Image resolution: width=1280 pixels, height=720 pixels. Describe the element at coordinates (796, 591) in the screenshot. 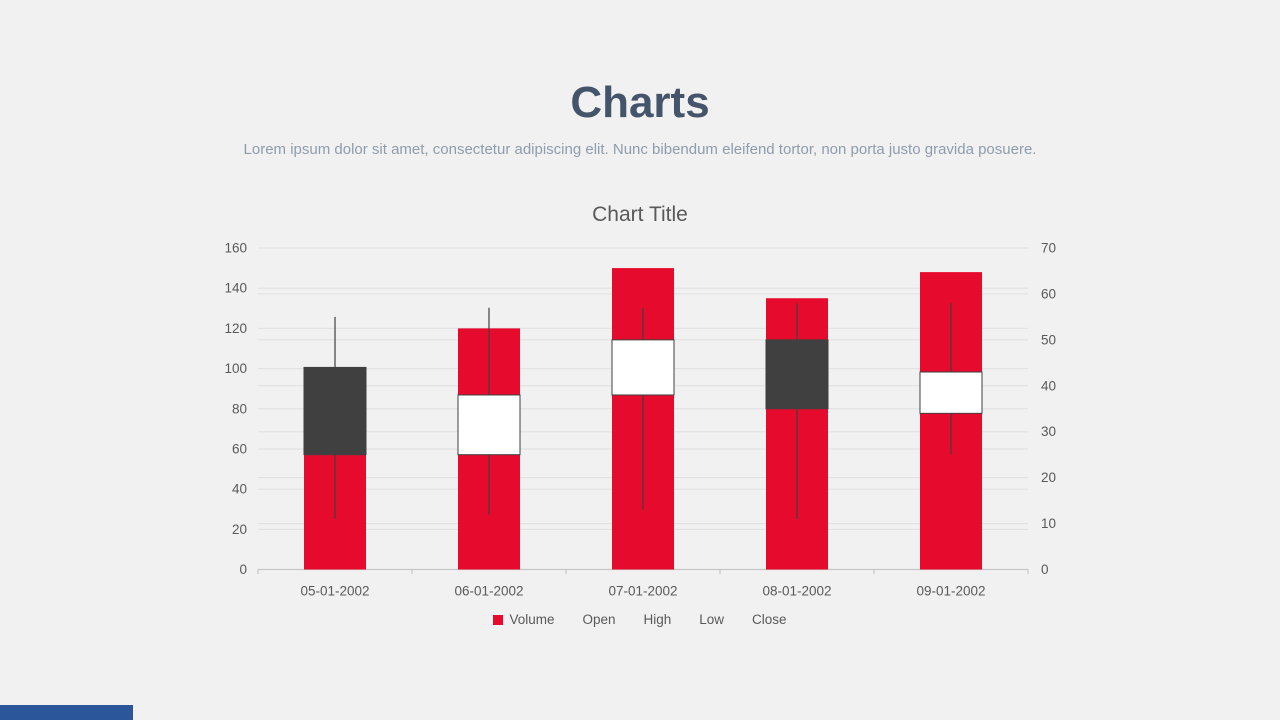

I see `category-label: 08-01-2002` at that location.